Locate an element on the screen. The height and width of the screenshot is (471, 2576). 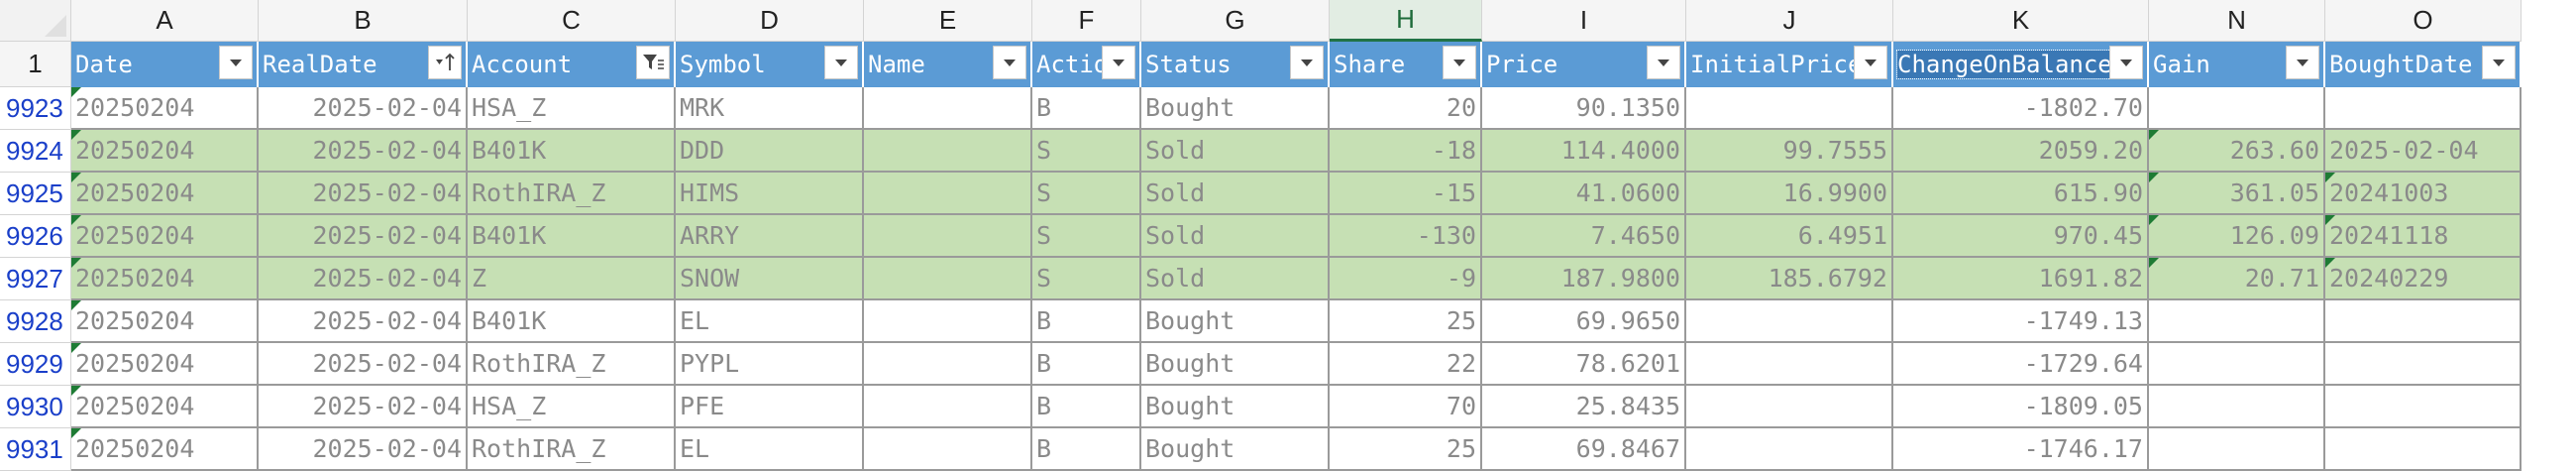
cell-symbol: HIMS is located at coordinates (770, 194).